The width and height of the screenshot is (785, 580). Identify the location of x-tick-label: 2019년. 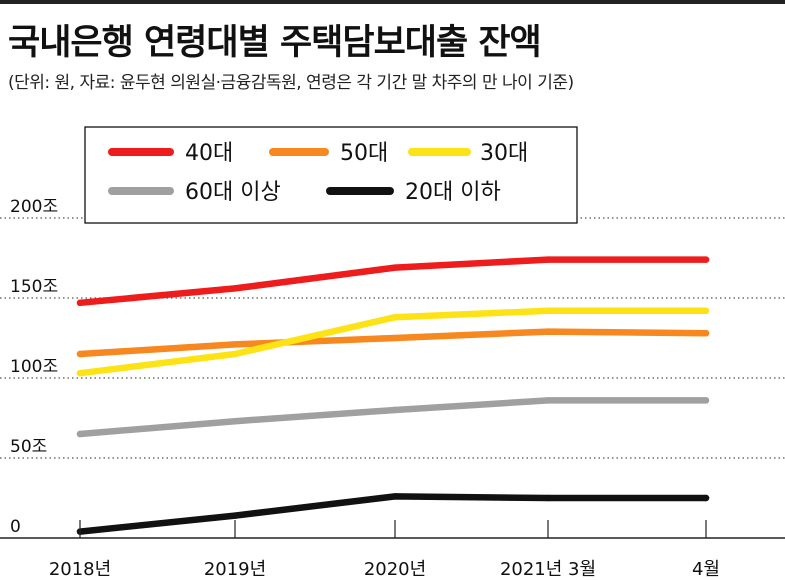
(235, 569).